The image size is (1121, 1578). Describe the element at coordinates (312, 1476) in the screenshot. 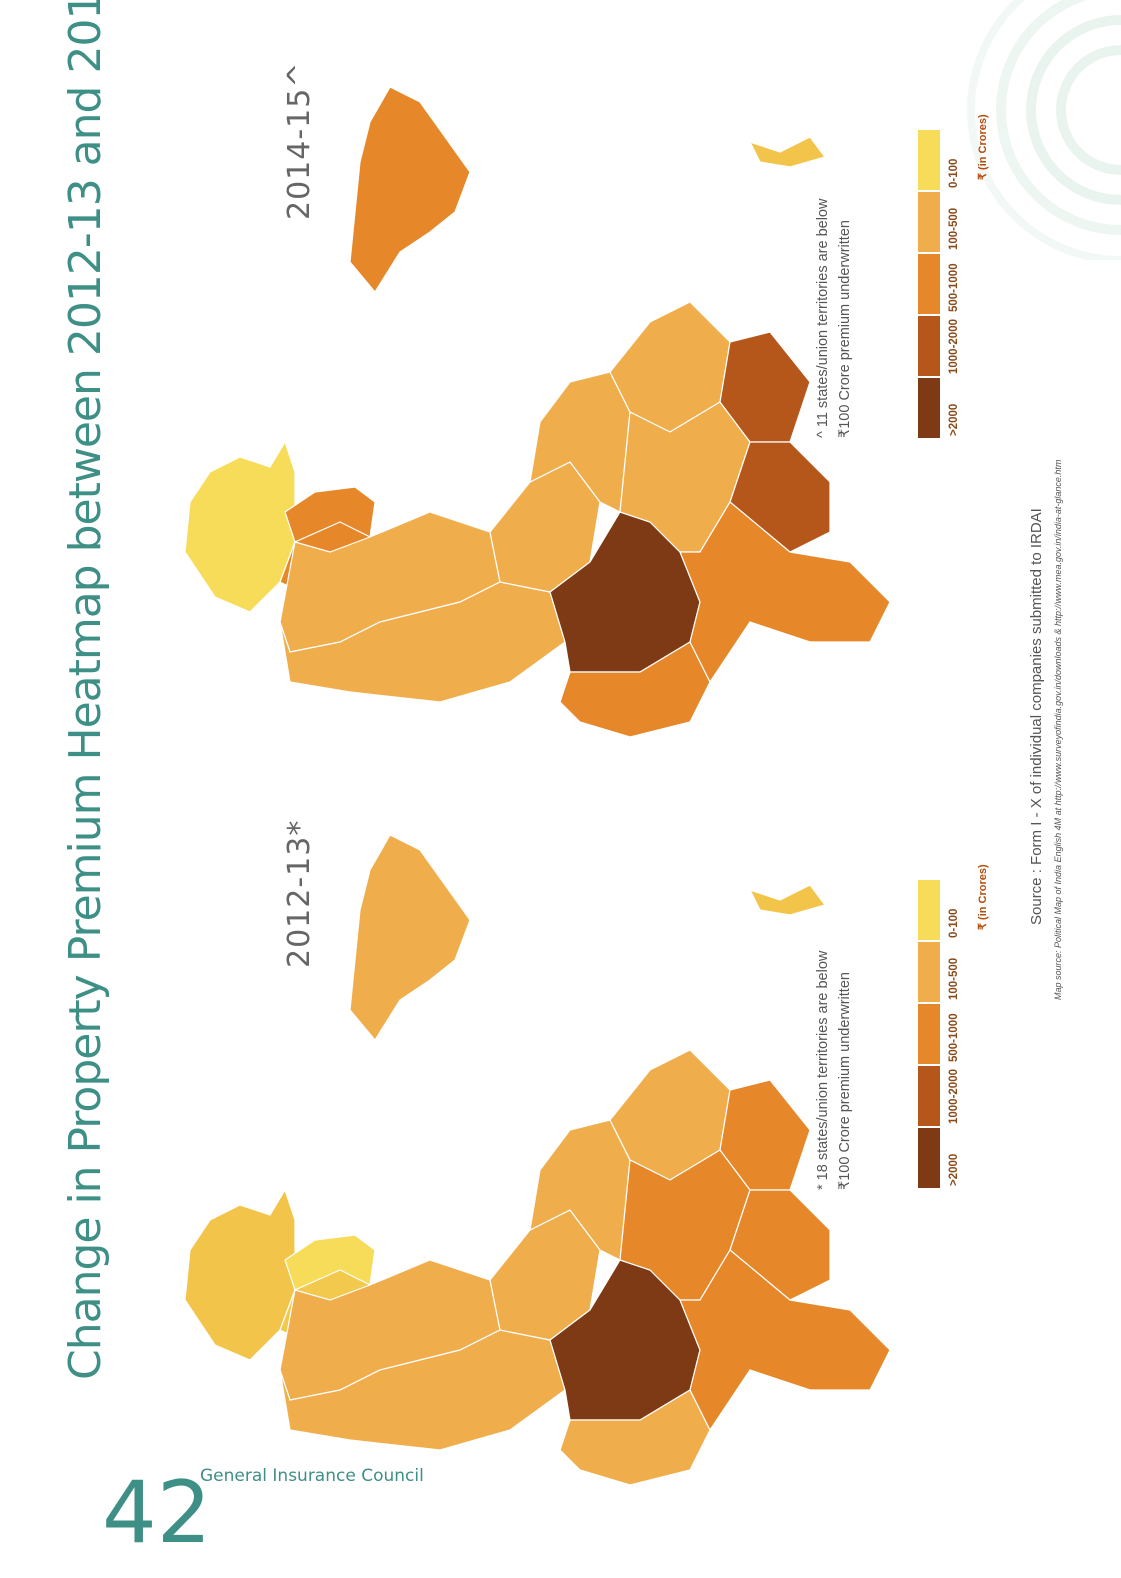

I see `publisher-name: General Insurance Council` at that location.